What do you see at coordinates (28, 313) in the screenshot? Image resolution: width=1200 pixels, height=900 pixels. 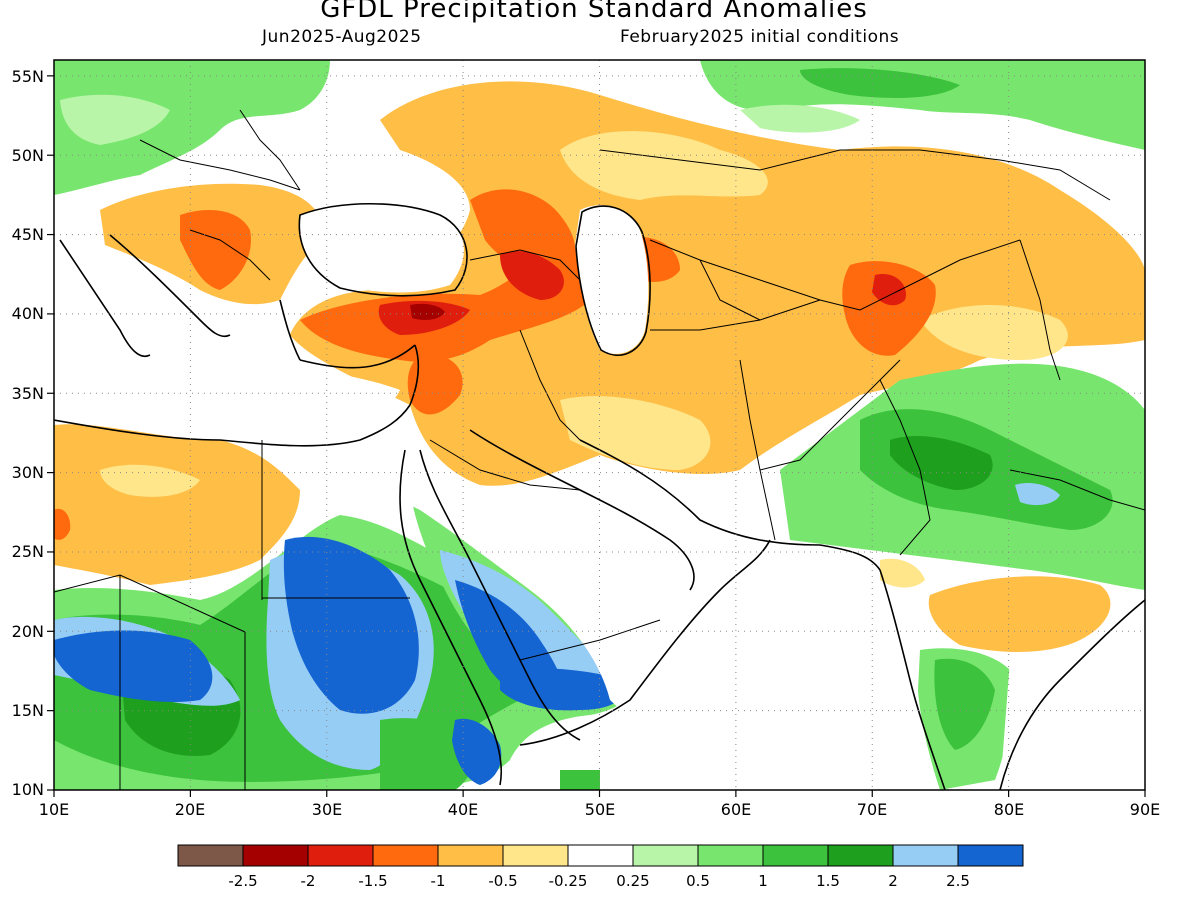 I see `lat-label-40n: 40N` at bounding box center [28, 313].